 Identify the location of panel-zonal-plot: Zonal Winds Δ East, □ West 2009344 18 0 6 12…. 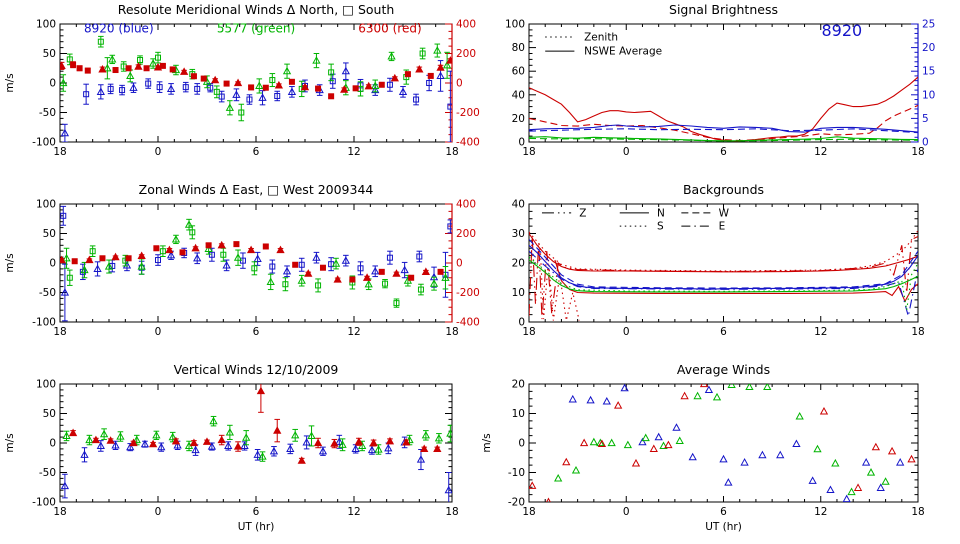
(248, 260).